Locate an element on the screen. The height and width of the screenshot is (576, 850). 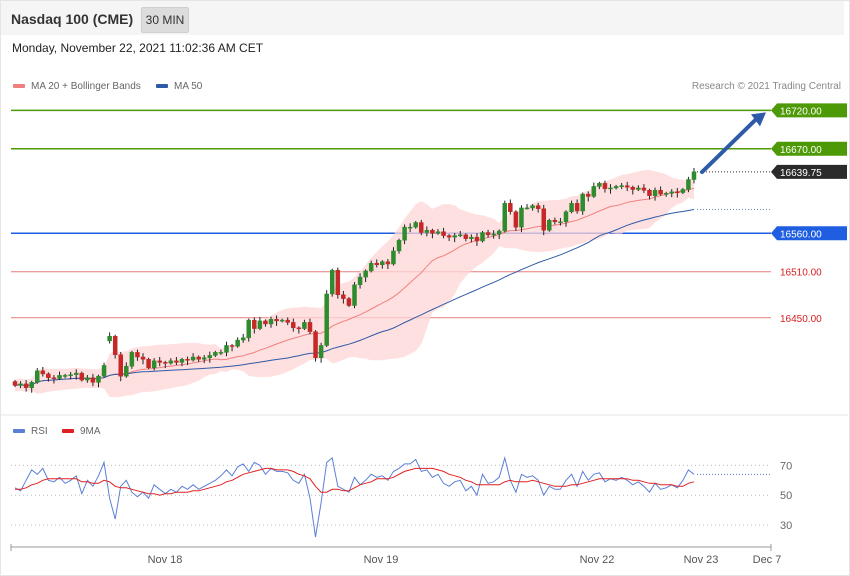
price-tag-16510.00: 16510.00 is located at coordinates (801, 273).